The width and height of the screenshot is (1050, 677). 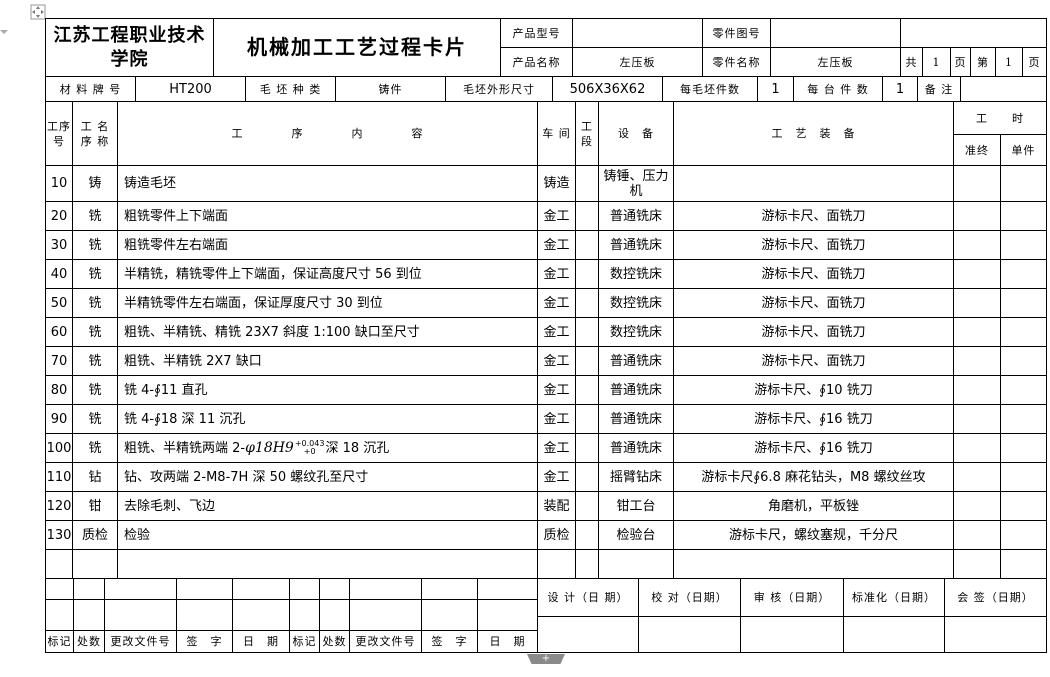 What do you see at coordinates (59, 216) in the screenshot?
I see `op-no-cell: 20` at bounding box center [59, 216].